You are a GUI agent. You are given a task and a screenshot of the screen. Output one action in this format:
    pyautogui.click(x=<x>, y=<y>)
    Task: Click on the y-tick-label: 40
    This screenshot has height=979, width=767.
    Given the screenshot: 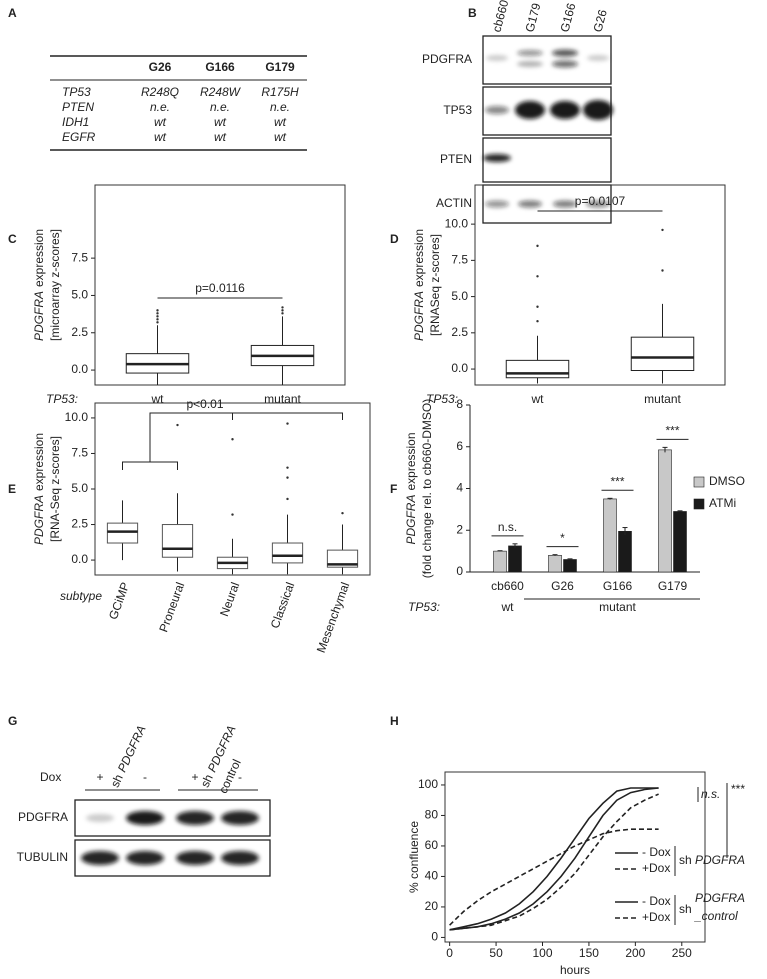 What is the action you would take?
    pyautogui.click(x=432, y=876)
    